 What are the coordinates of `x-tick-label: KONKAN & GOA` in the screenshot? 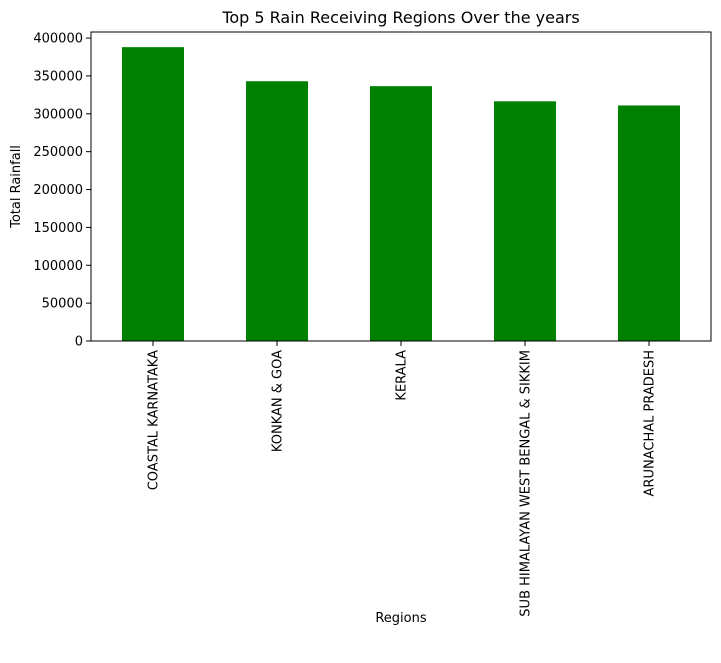 It's located at (278, 401).